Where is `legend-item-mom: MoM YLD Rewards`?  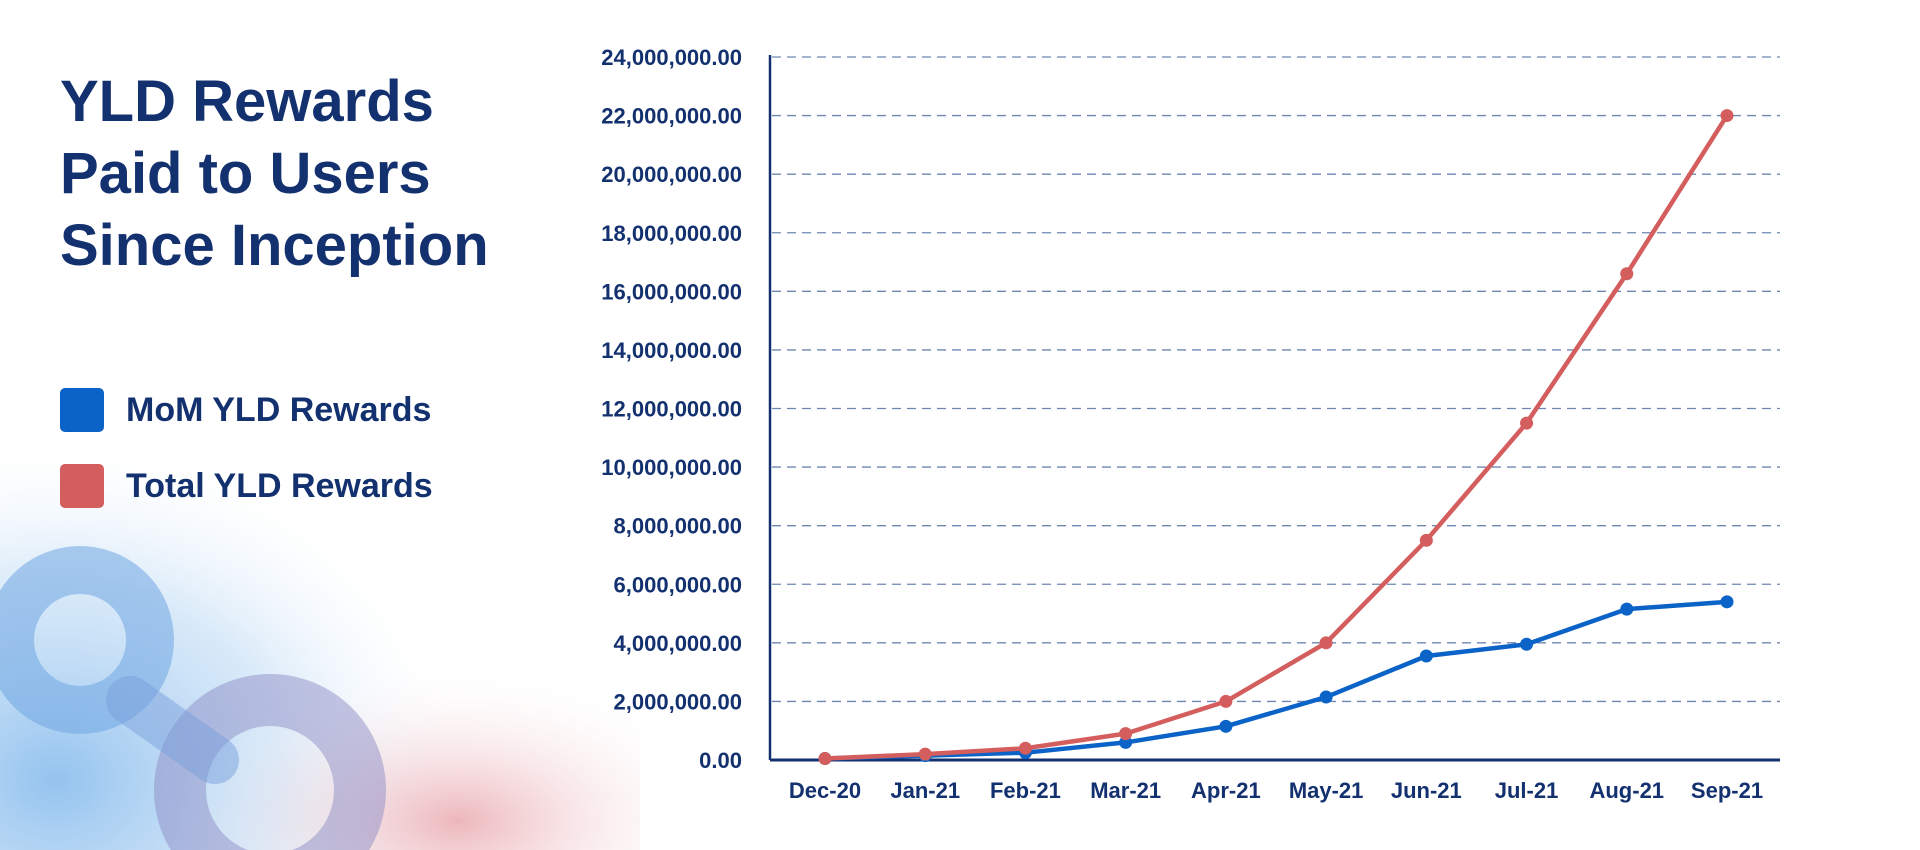
legend-item-mom: MoM YLD Rewards is located at coordinates (246, 410).